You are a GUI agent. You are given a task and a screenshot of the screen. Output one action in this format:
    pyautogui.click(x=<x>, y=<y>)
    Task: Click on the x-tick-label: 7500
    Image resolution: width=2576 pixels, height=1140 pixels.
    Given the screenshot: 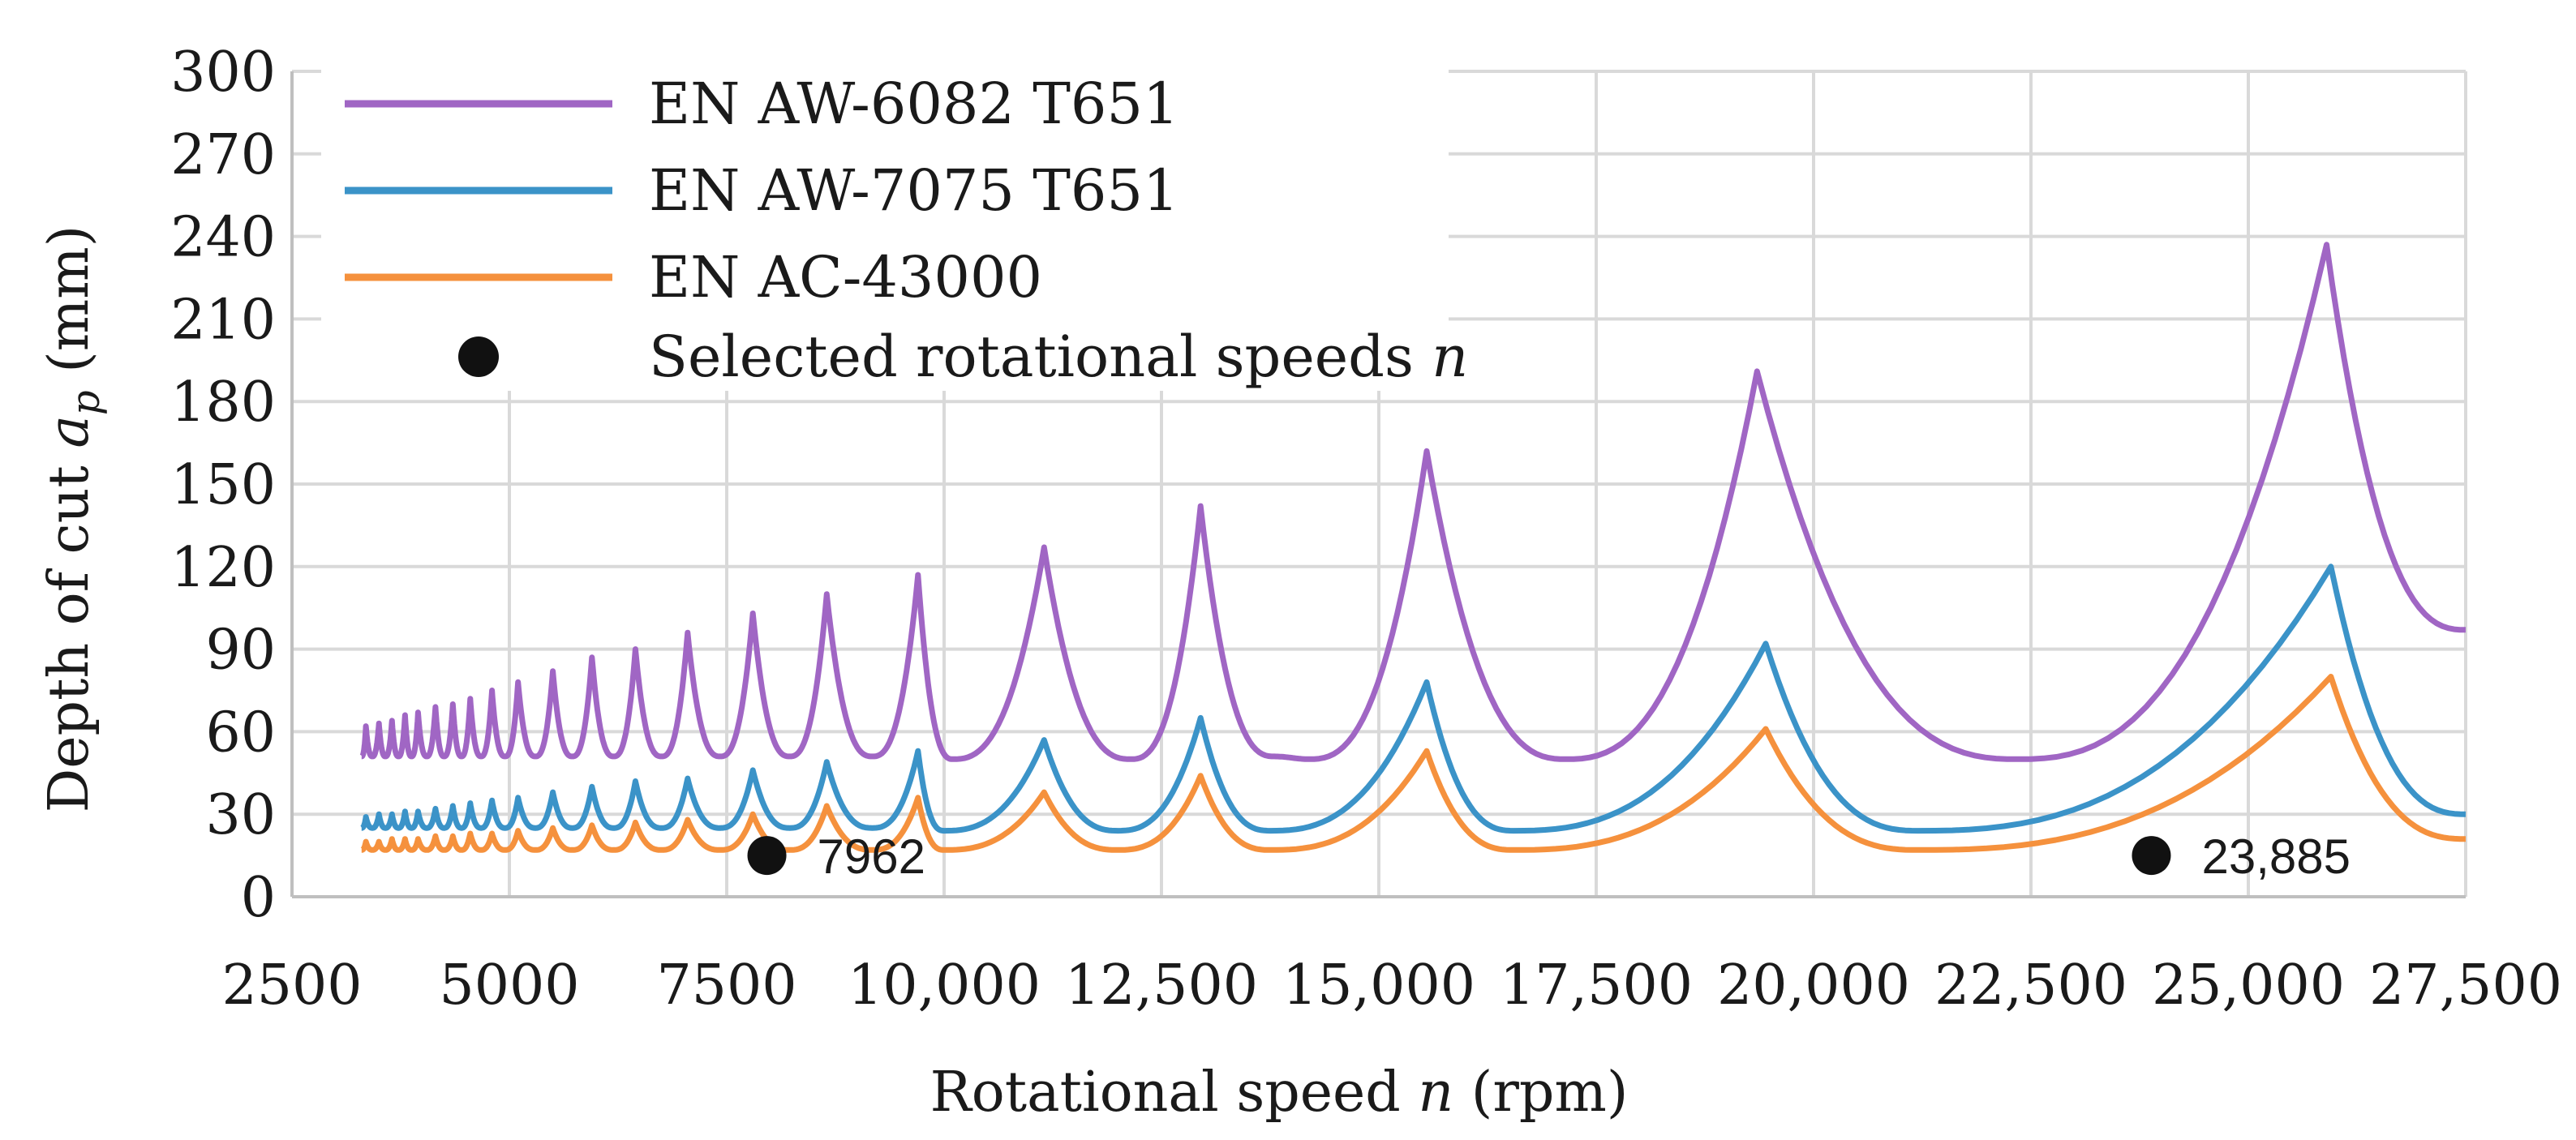 What is the action you would take?
    pyautogui.click(x=726, y=986)
    